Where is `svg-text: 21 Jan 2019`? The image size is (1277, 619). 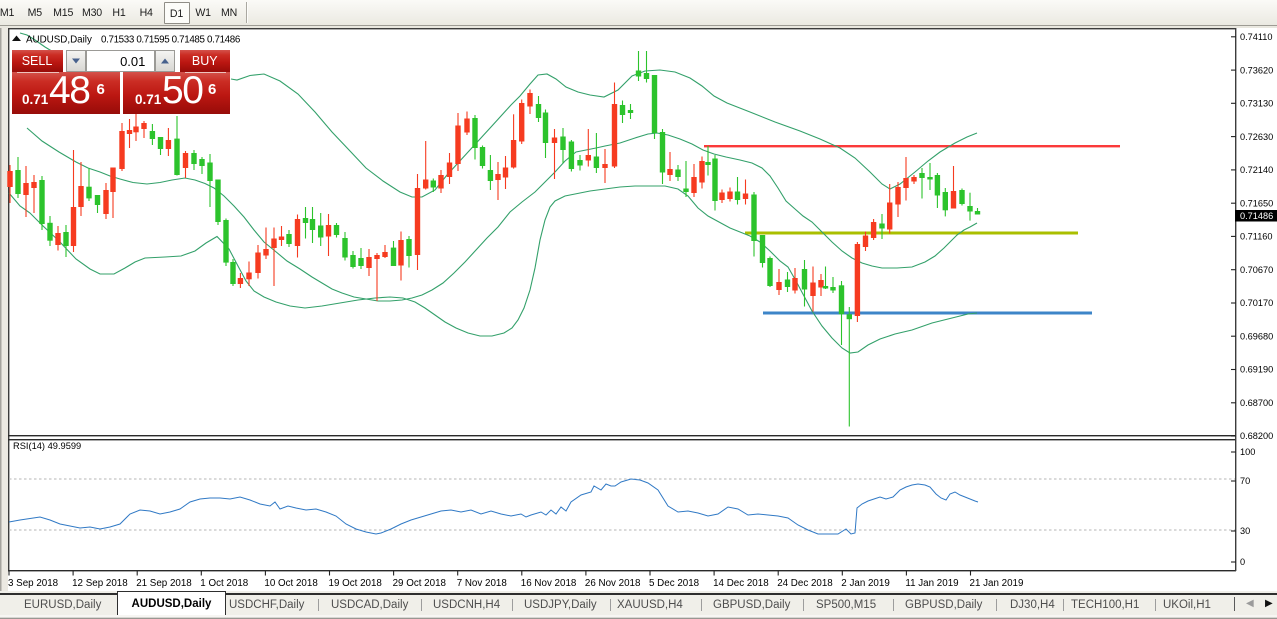 svg-text: 21 Jan 2019 is located at coordinates (997, 583).